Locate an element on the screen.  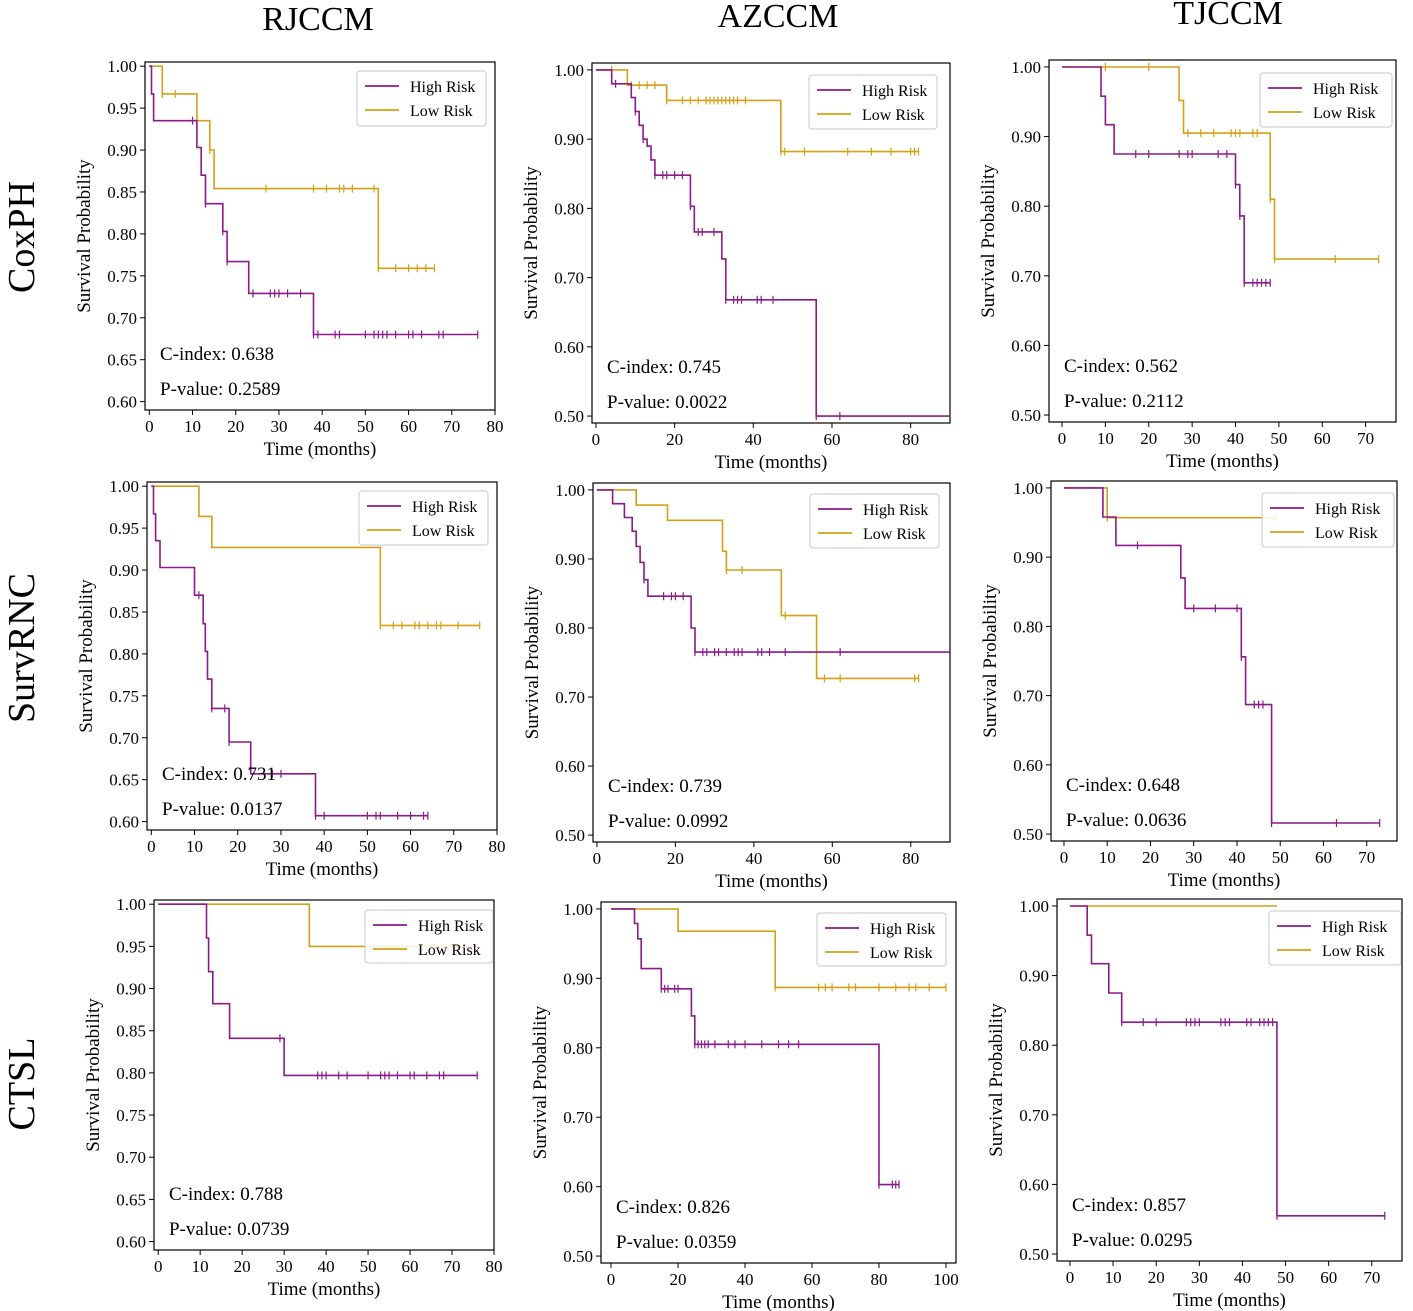
p-value-label: P-value: 0.0295 is located at coordinates (1132, 1240).